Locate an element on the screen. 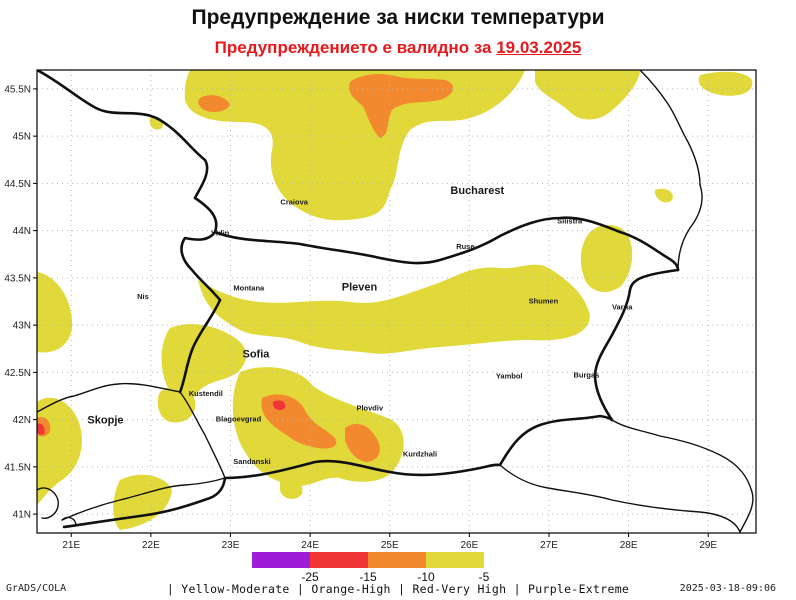  city-label-plovdiv: Plovdiv is located at coordinates (370, 407).